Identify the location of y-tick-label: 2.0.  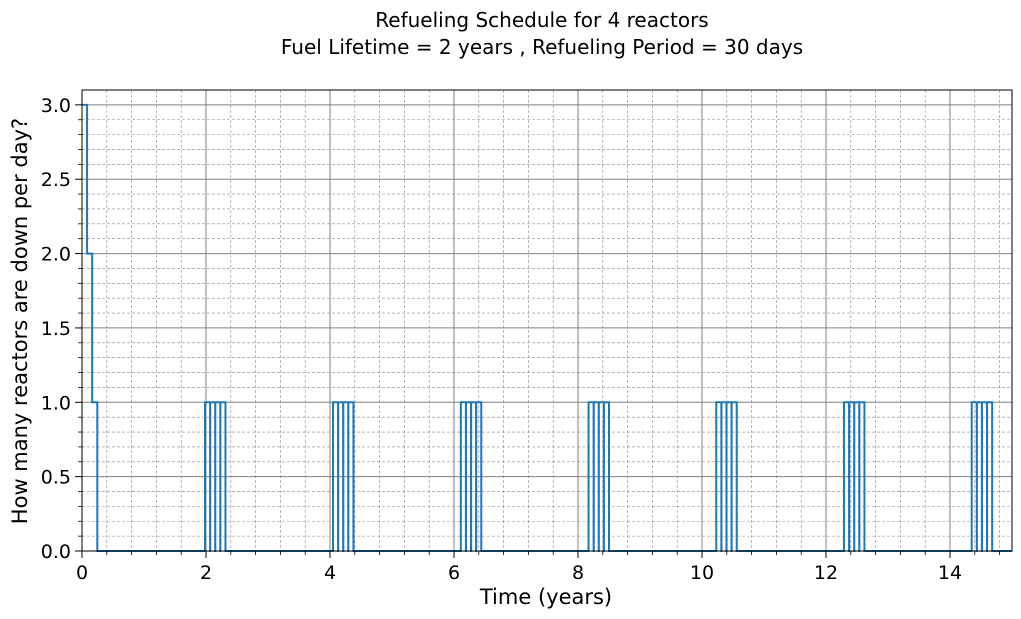
(56, 255).